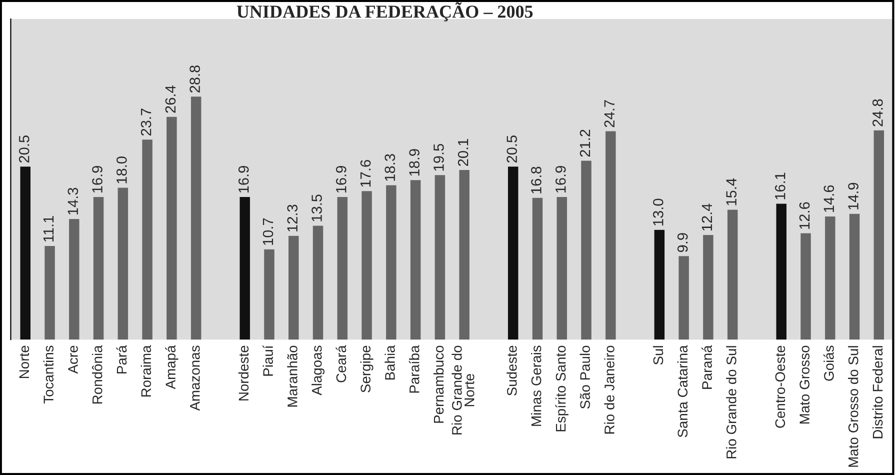 The width and height of the screenshot is (895, 475). What do you see at coordinates (195, 378) in the screenshot?
I see `x-tick-label: Amazonas` at bounding box center [195, 378].